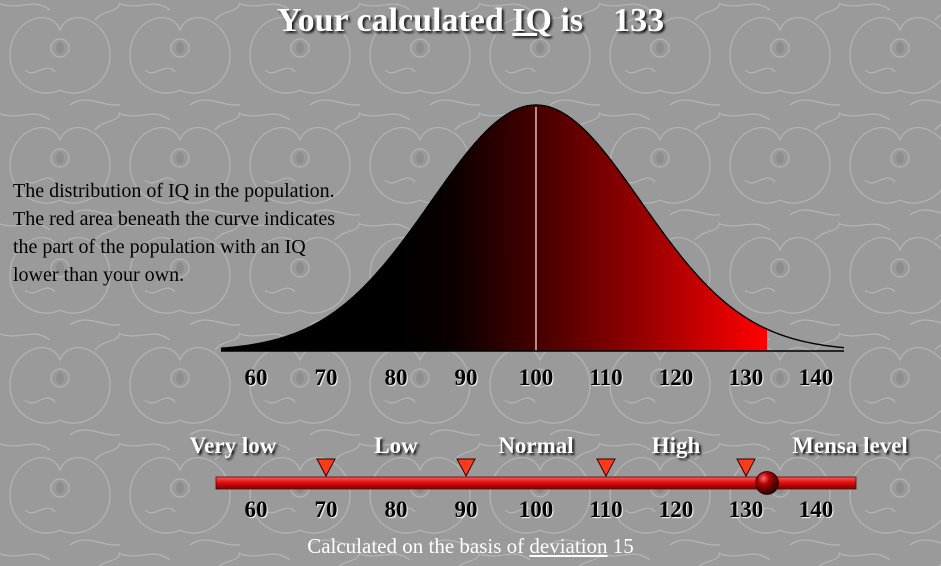 The image size is (941, 566). What do you see at coordinates (767, 483) in the screenshot?
I see `your-iq-marker` at bounding box center [767, 483].